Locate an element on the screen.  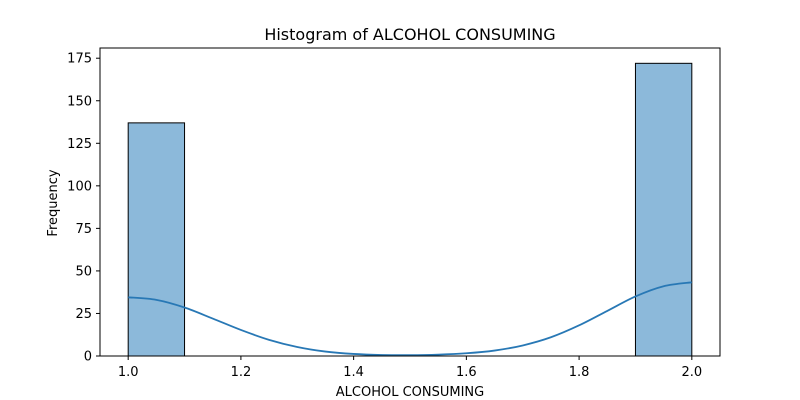
y-tick-label: 25 is located at coordinates (83, 314).